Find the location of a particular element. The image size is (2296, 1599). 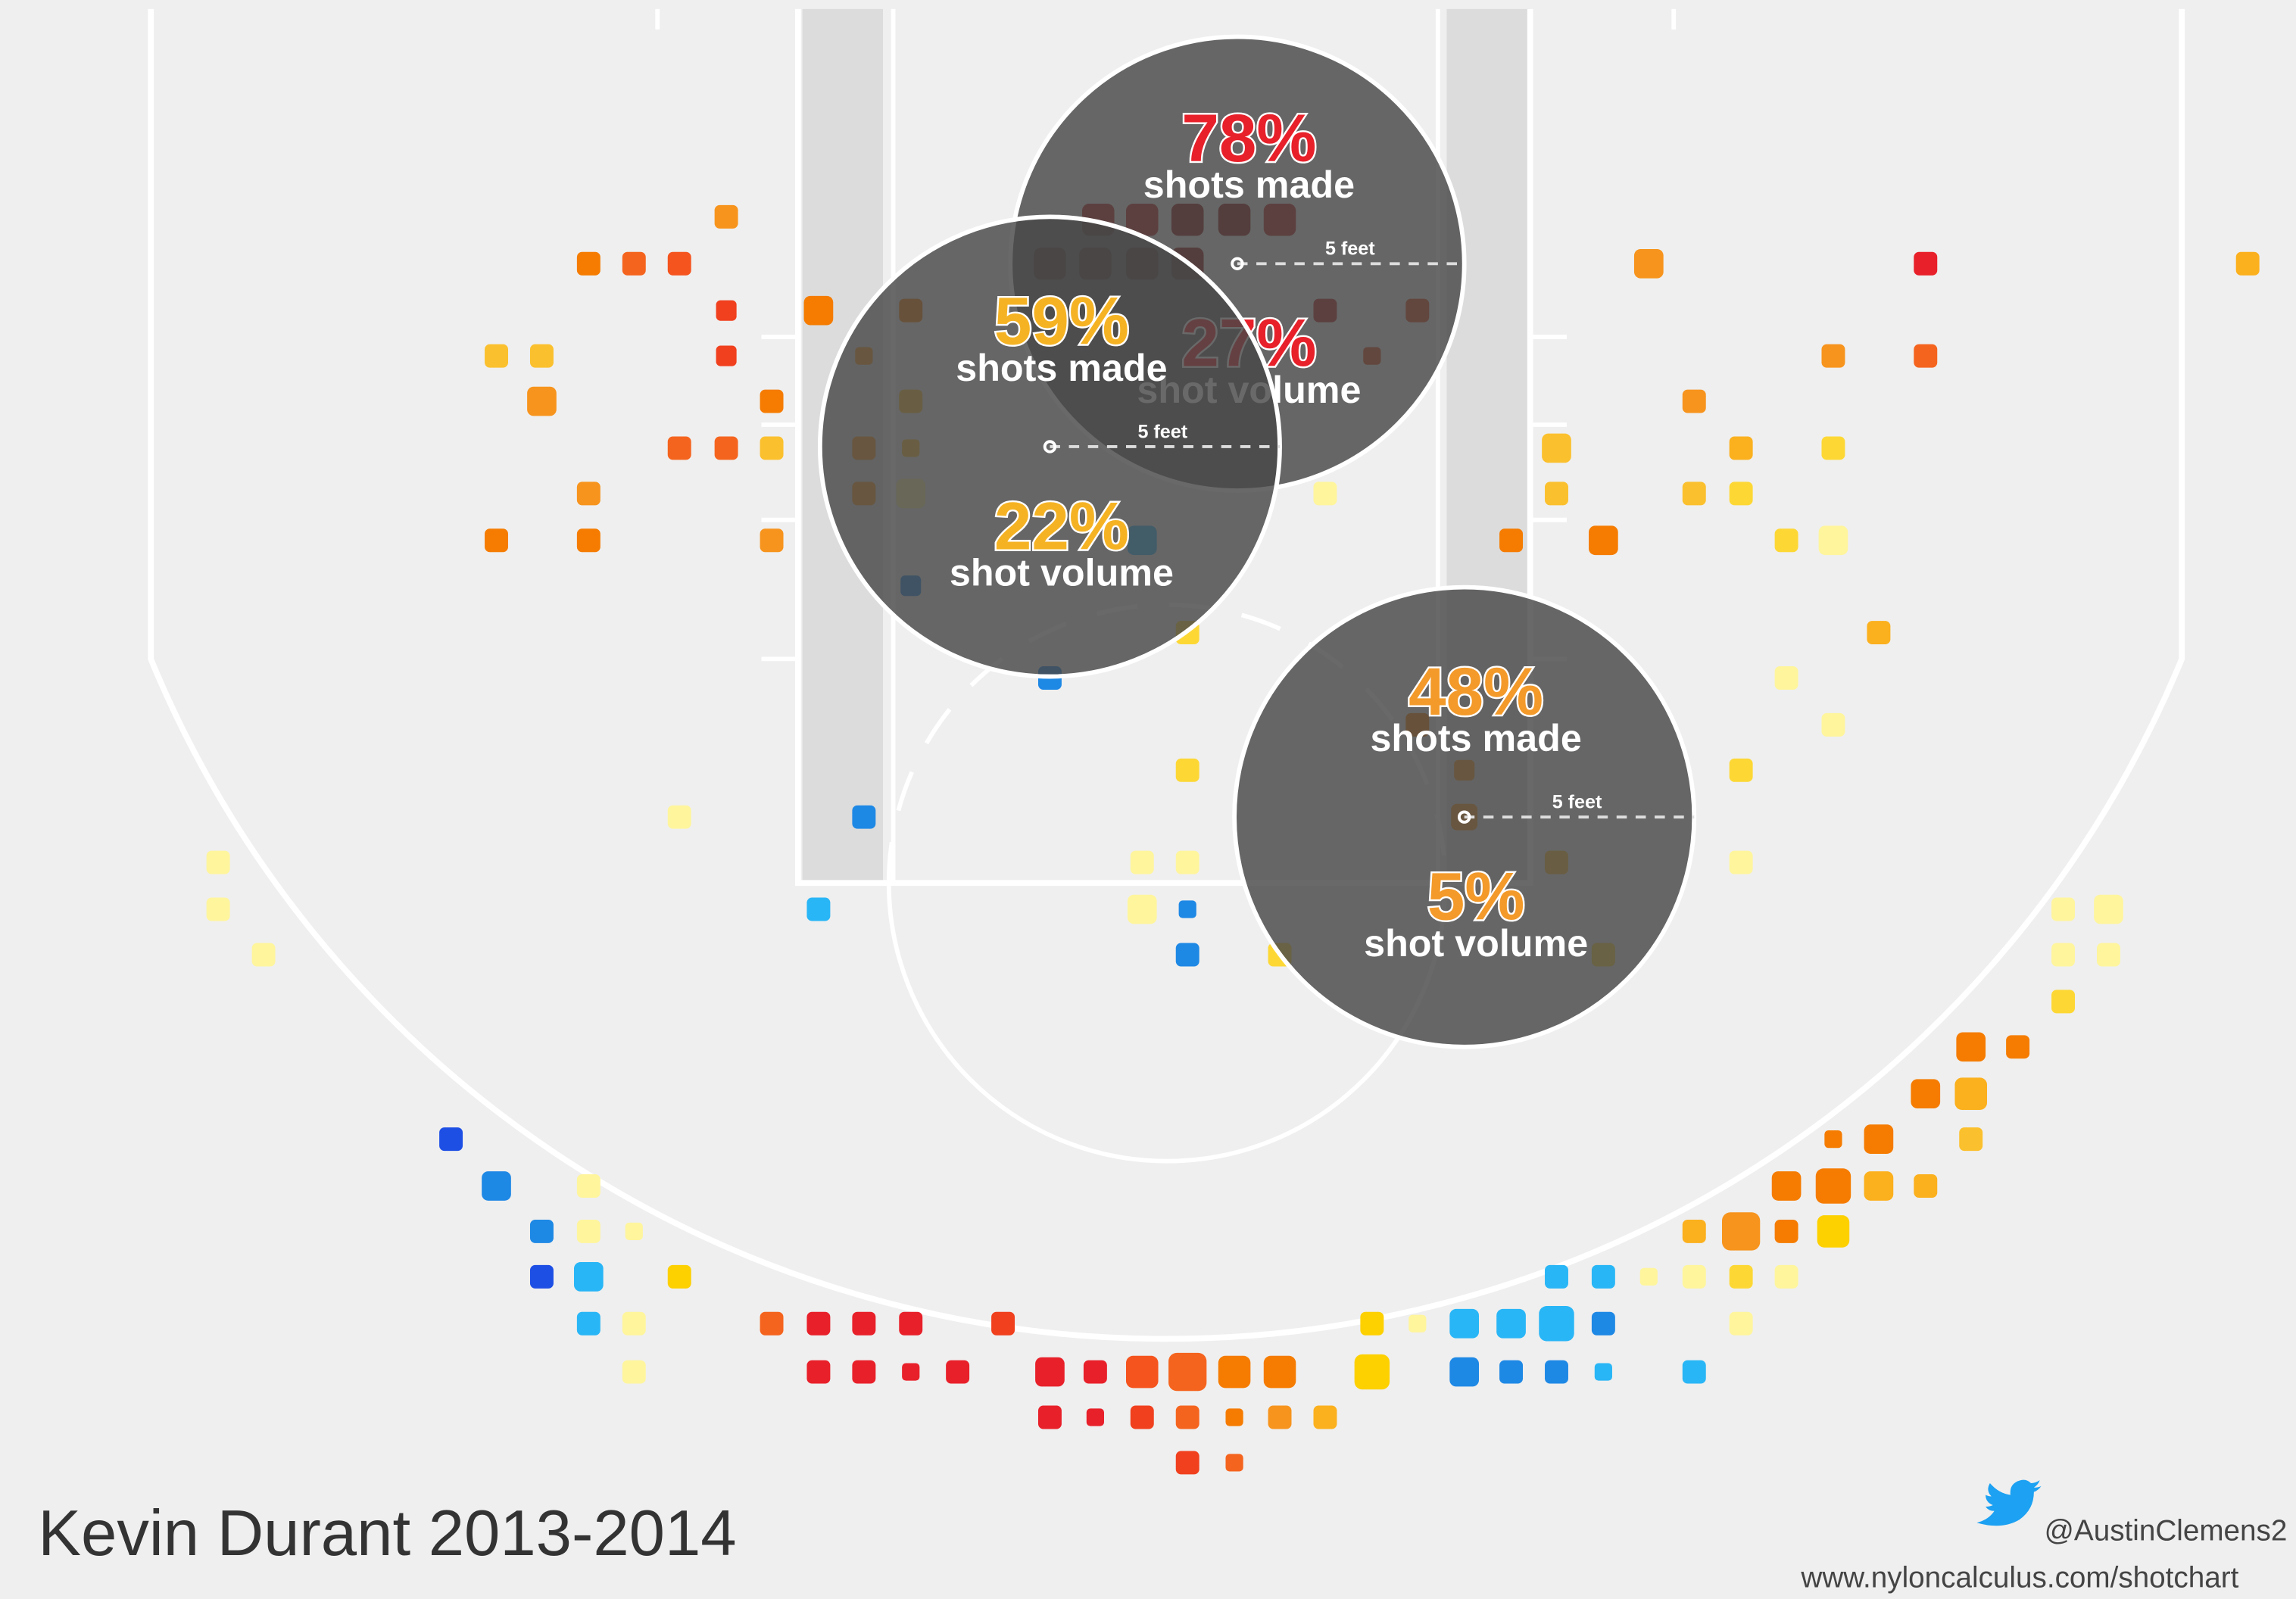

chart-title: Kevin Durant 2013-2014 is located at coordinates (387, 1533).